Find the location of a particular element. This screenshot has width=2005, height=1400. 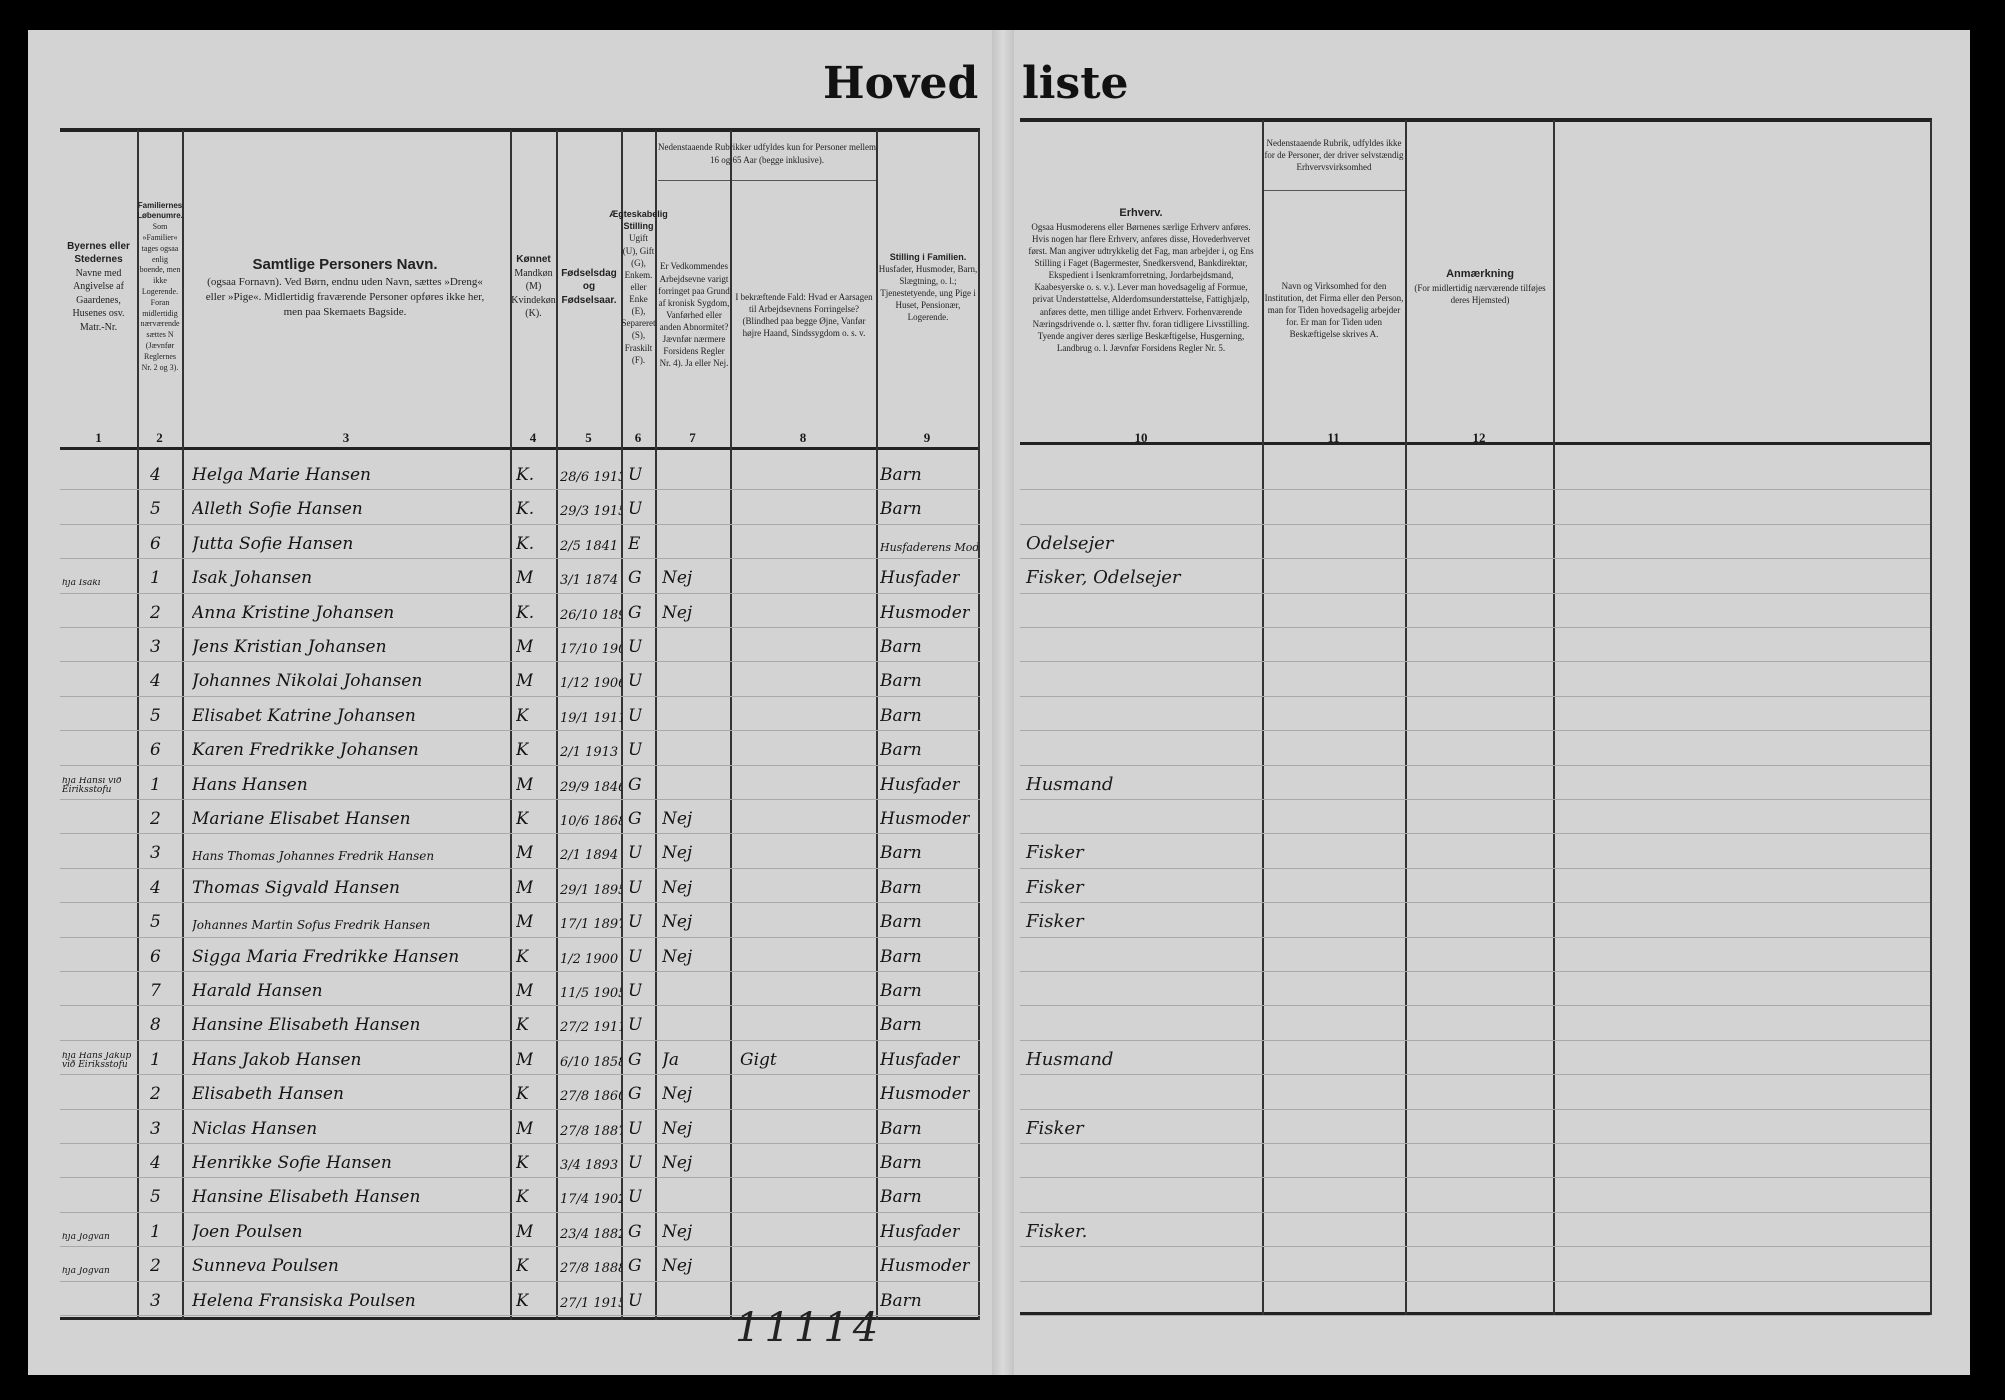

column-number: 6 is located at coordinates (638, 437).